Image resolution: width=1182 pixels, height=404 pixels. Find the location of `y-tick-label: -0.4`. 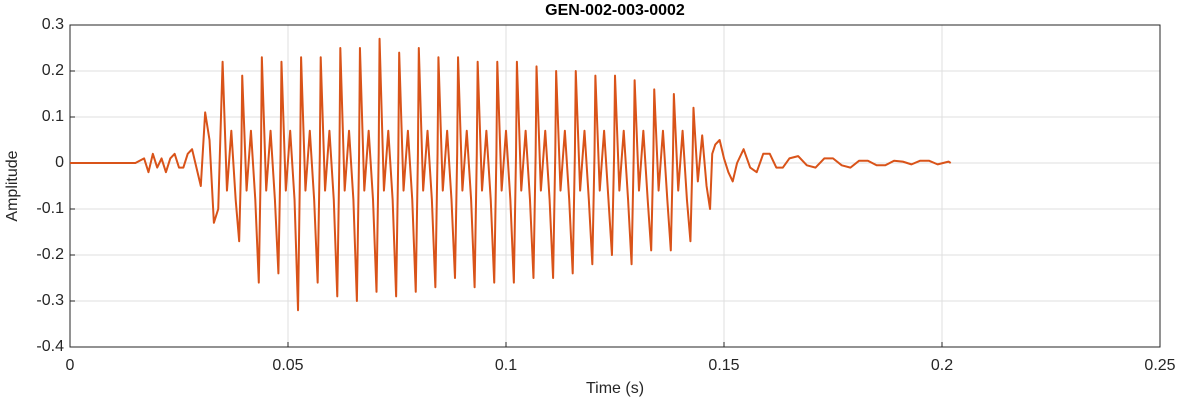

y-tick-label: -0.4 is located at coordinates (50, 346).